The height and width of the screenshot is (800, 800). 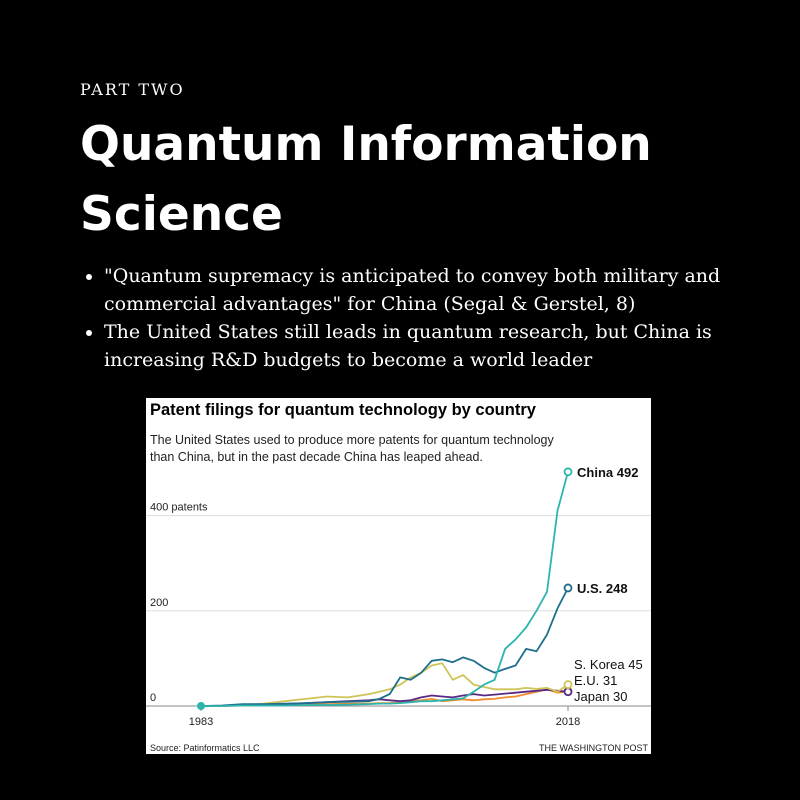 I want to click on series-value: 492, so click(x=628, y=472).